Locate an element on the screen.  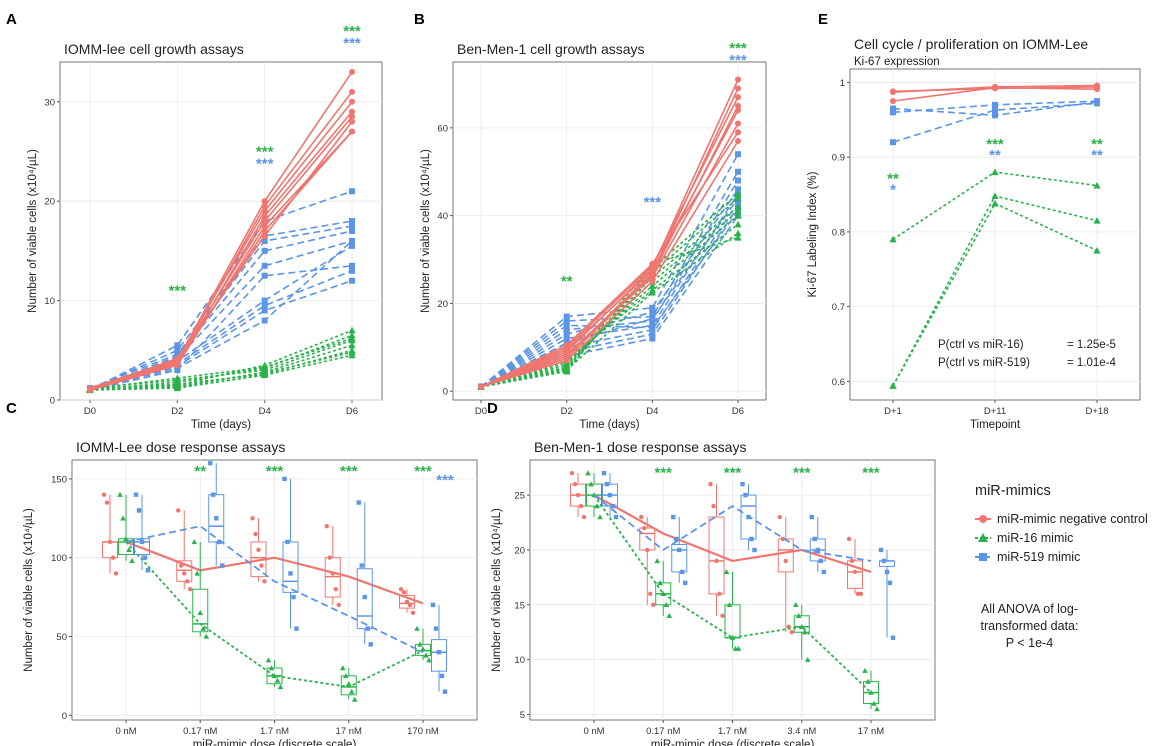
box-control is located at coordinates (716, 555).